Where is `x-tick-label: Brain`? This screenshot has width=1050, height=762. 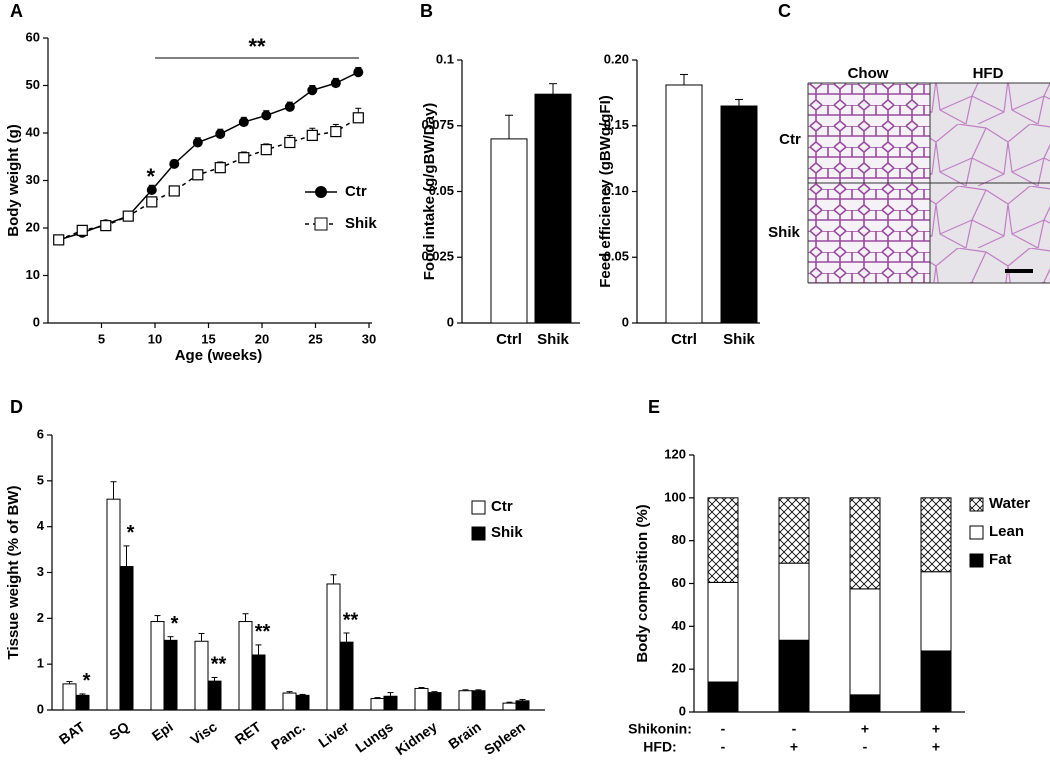 x-tick-label: Brain is located at coordinates (464, 735).